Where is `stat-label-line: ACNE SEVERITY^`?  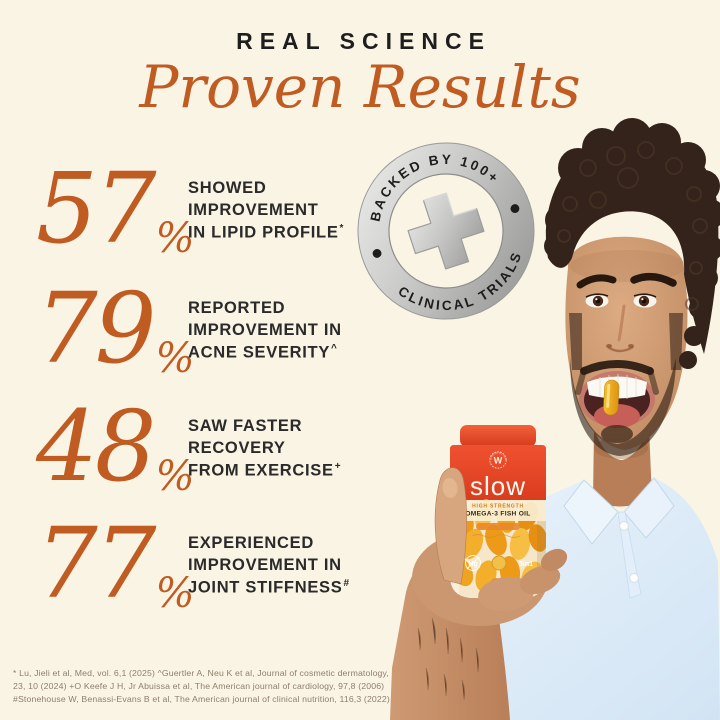
stat-label-line: ACNE SEVERITY^ is located at coordinates (263, 352).